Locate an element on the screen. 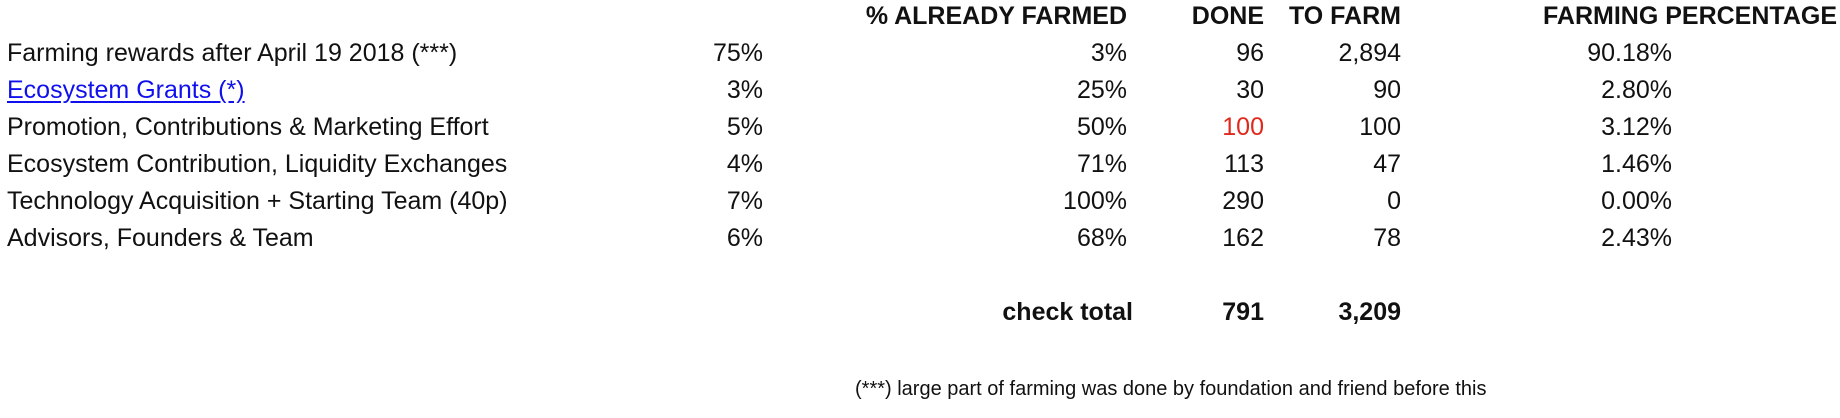  row-1-farming-pct: 90.18% is located at coordinates (1629, 53).